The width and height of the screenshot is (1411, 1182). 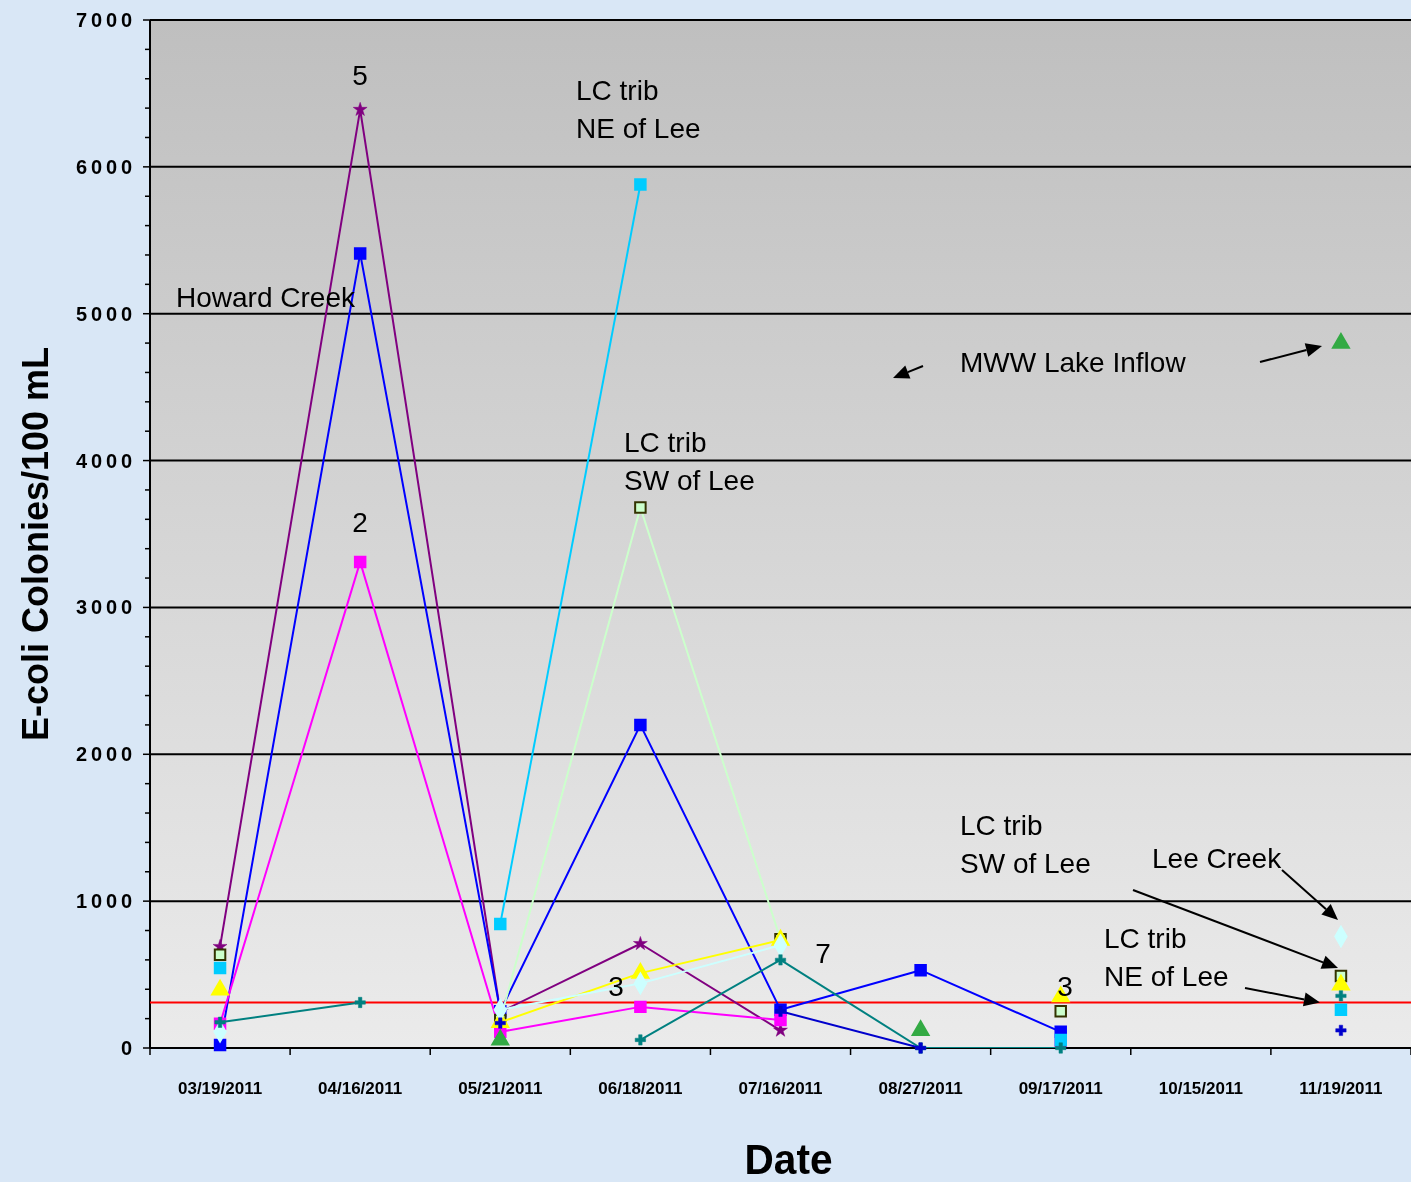 What do you see at coordinates (126, 1048) in the screenshot?
I see `y-tick-label: 0` at bounding box center [126, 1048].